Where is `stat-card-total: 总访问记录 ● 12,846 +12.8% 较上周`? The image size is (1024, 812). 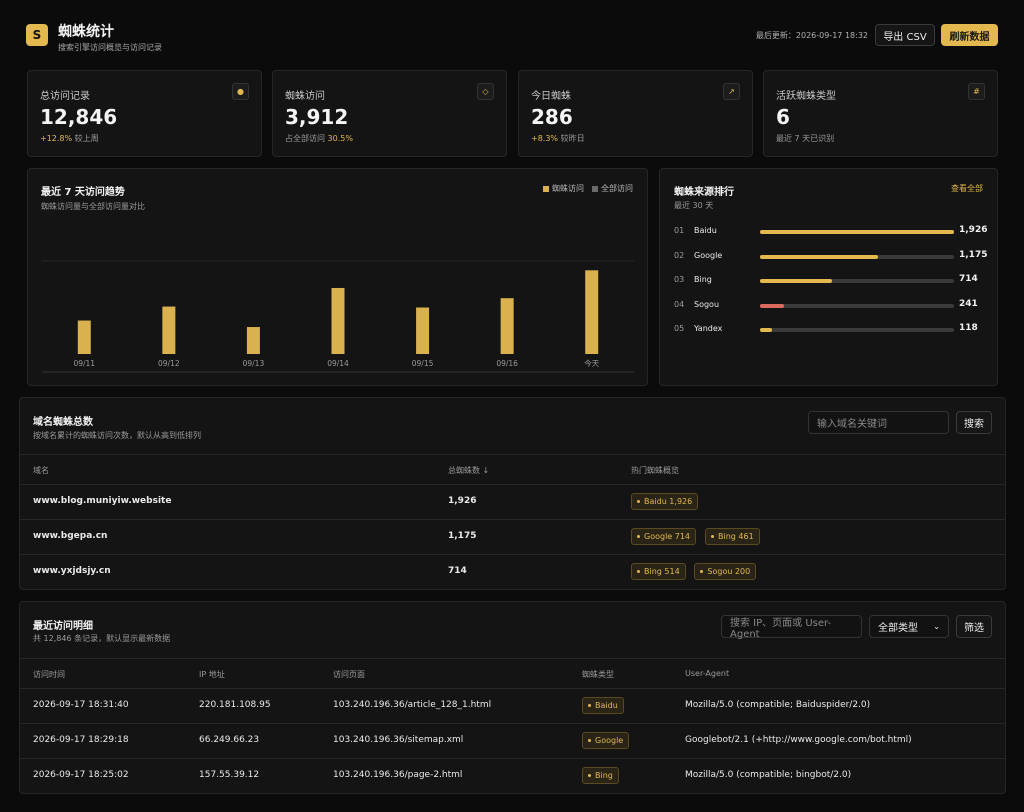
stat-card-total: 总访问记录 ● 12,846 +12.8% 较上周 is located at coordinates (144, 113).